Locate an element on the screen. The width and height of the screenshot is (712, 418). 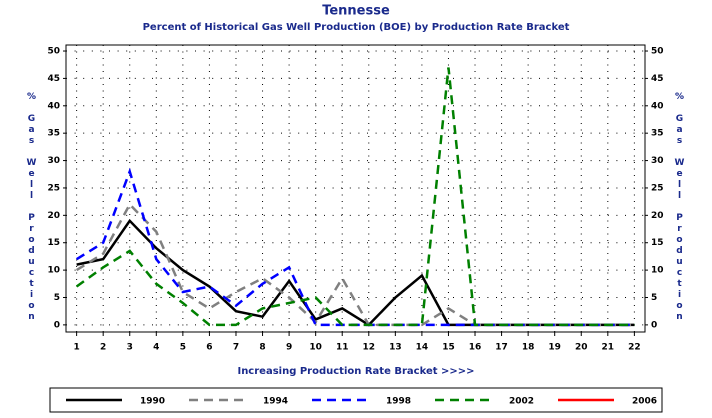
y2-tick-label: 35 is located at coordinates (657, 134).